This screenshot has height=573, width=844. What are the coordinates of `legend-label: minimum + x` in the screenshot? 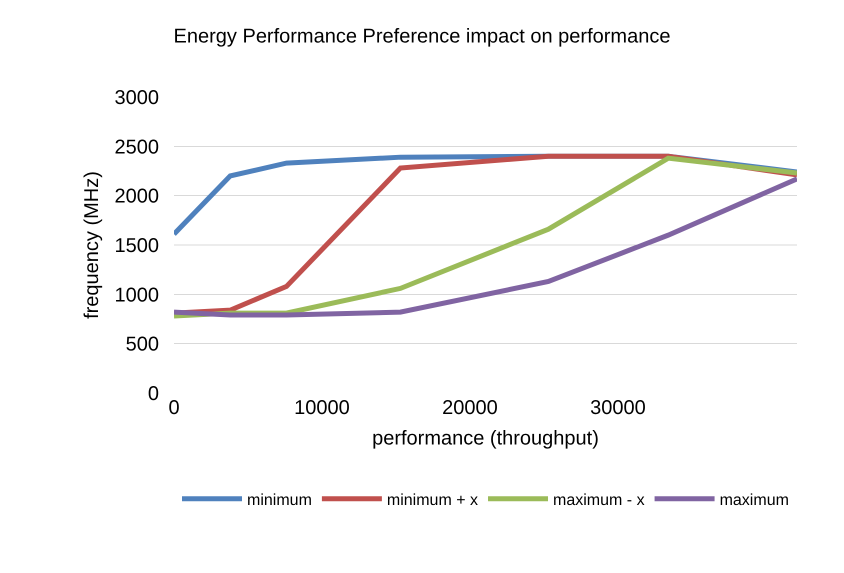 It's located at (432, 500).